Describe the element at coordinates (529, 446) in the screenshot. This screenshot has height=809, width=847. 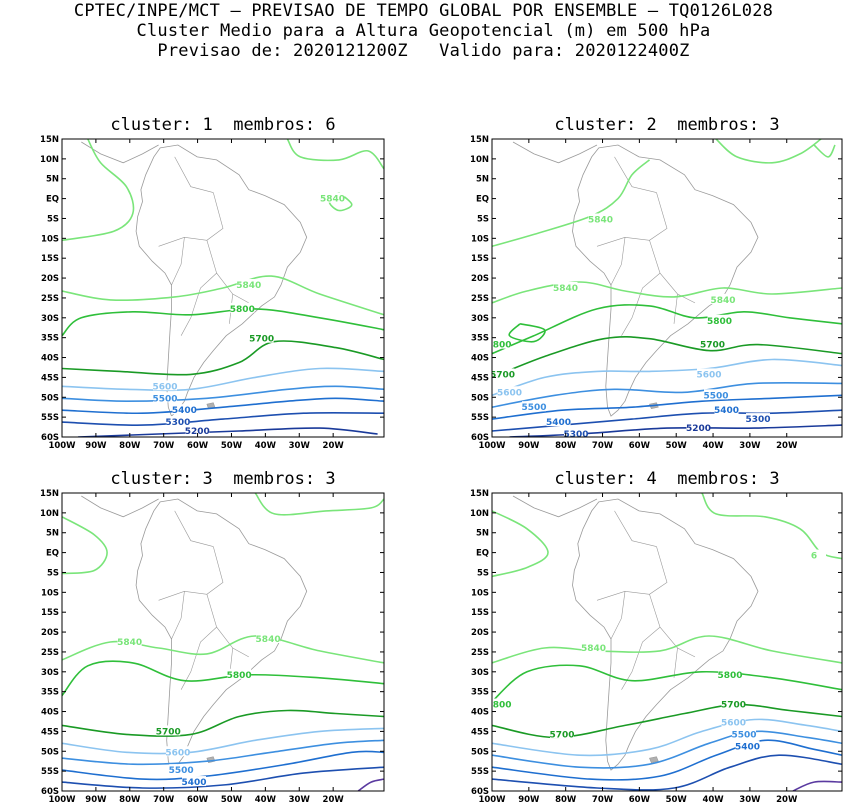
I see `lon-tick-label: 90W` at that location.